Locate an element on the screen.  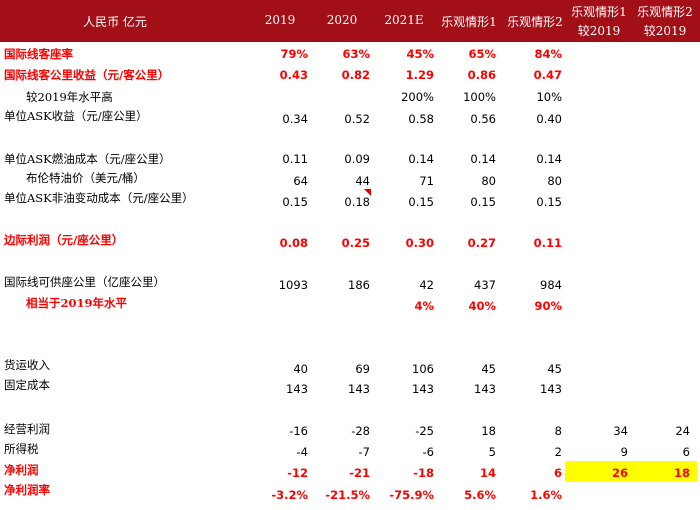
value-2019: 79% is located at coordinates (294, 54).